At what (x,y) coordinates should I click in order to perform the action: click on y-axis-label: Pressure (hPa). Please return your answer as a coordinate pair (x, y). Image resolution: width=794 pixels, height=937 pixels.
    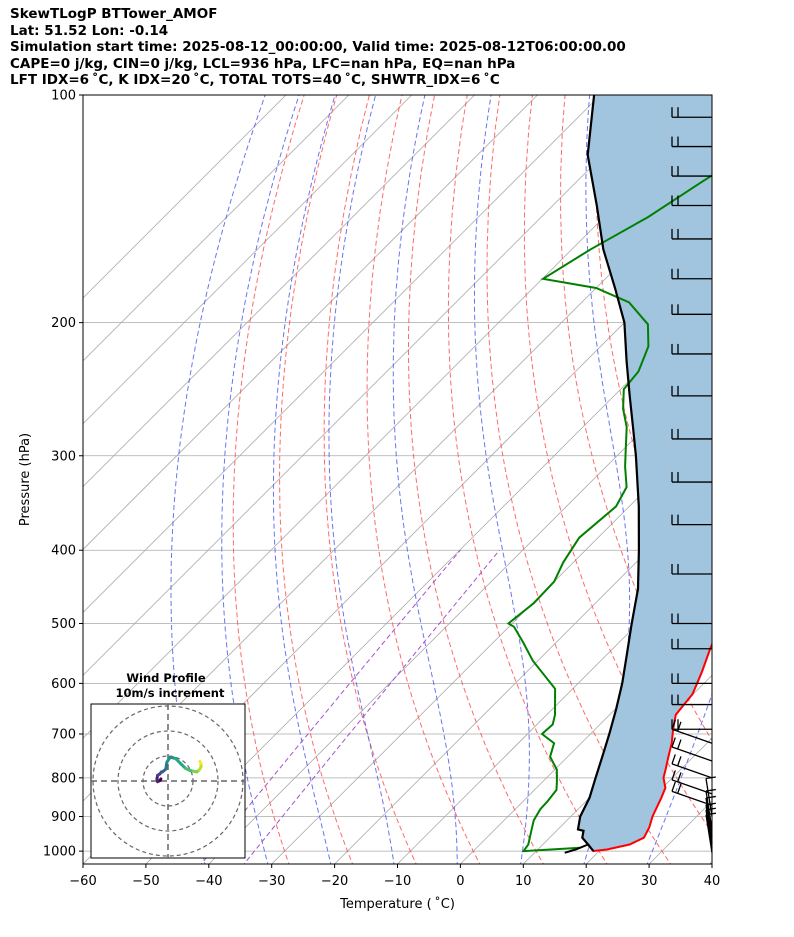
    Looking at the image, I should click on (25, 479).